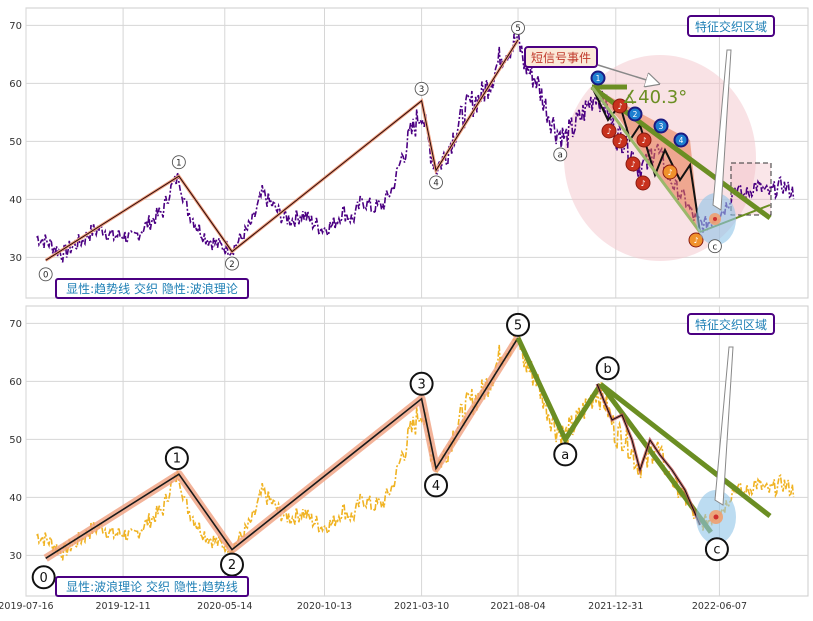 This screenshot has width=813, height=621. I want to click on xtick-label: 2021-08-04, so click(517, 606).